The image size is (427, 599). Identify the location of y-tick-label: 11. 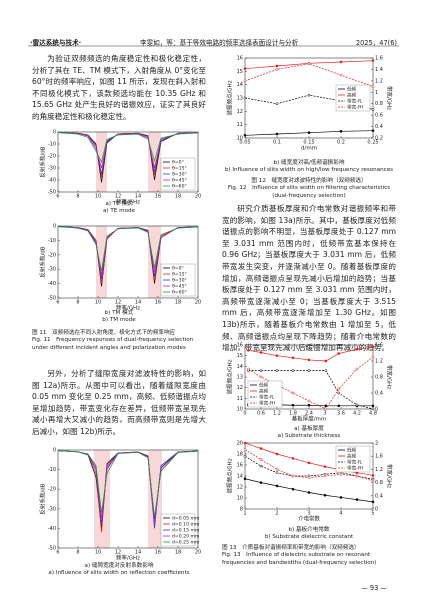
(240, 125).